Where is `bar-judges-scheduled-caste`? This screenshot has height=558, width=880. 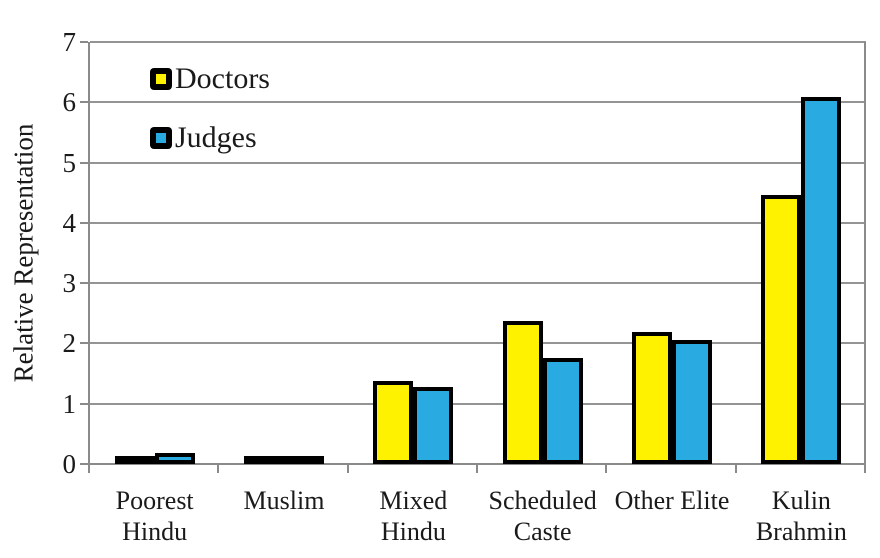 bar-judges-scheduled-caste is located at coordinates (562, 411).